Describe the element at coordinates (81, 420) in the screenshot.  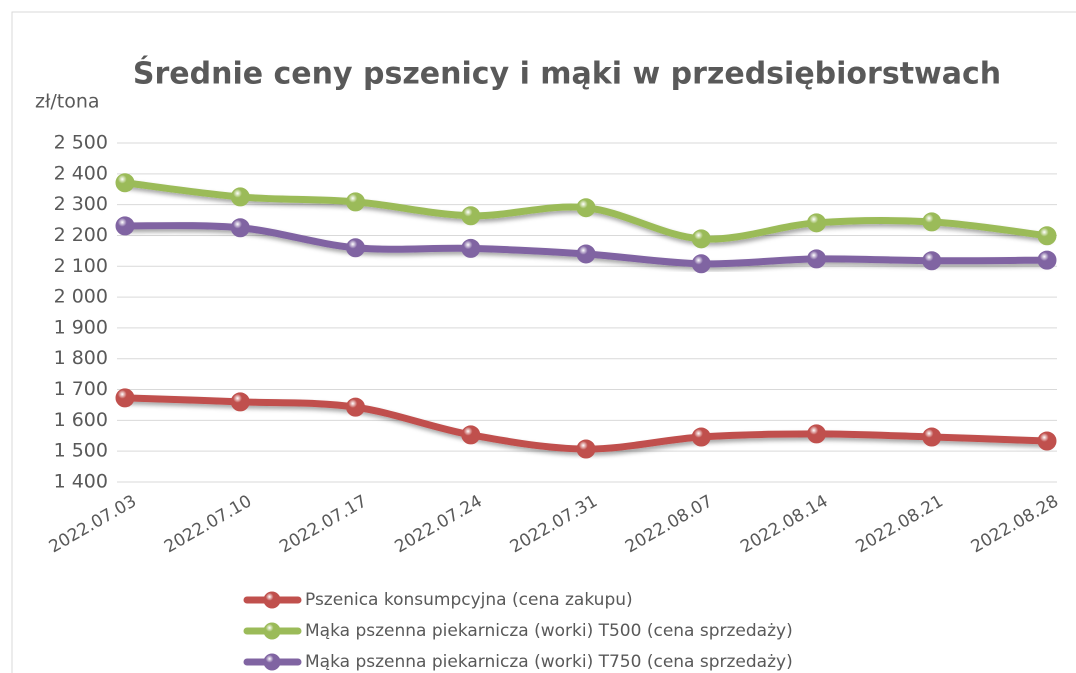
I see `y-tick-label: 1 600` at that location.